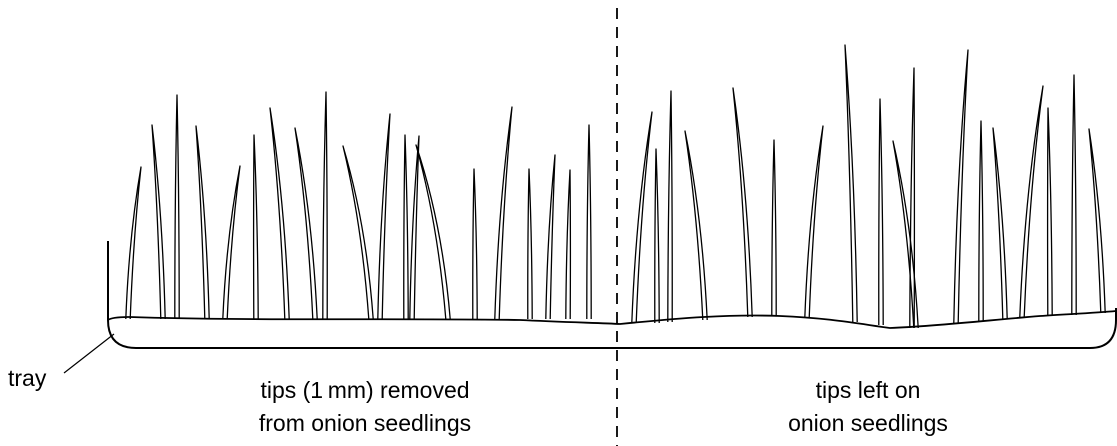  Describe the element at coordinates (868, 423) in the screenshot. I see `right-caption-line2: onion seedlings` at that location.